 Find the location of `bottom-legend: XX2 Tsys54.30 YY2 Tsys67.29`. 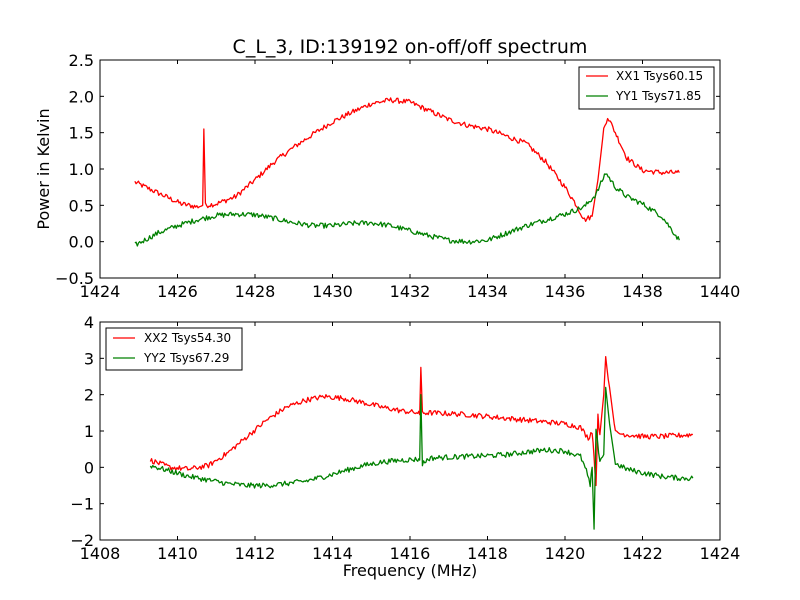

bottom-legend: XX2 Tsys54.30 YY2 Tsys67.29 is located at coordinates (174, 349).